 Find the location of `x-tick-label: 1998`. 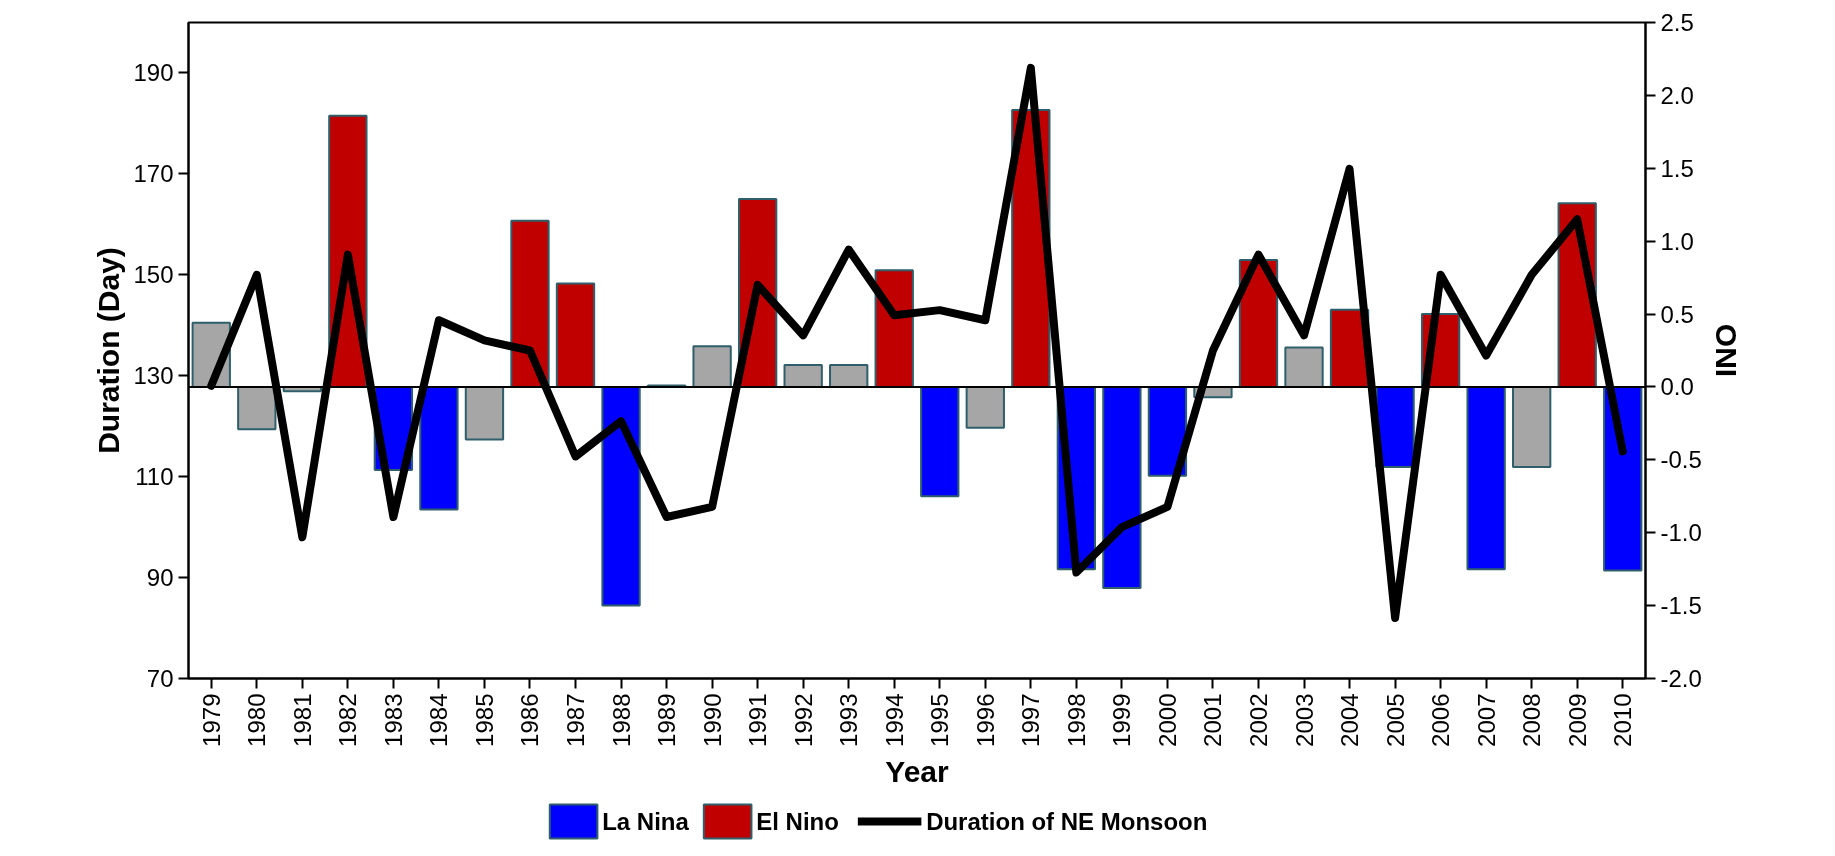

x-tick-label: 1998 is located at coordinates (1076, 720).